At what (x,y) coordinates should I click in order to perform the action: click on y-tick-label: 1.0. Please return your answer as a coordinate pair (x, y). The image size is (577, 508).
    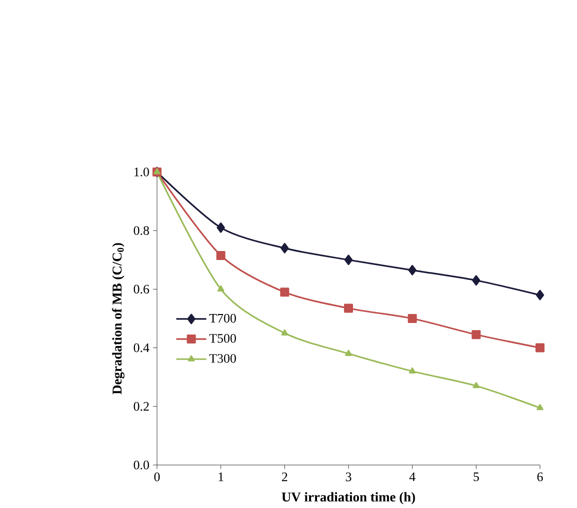
    Looking at the image, I should click on (141, 172).